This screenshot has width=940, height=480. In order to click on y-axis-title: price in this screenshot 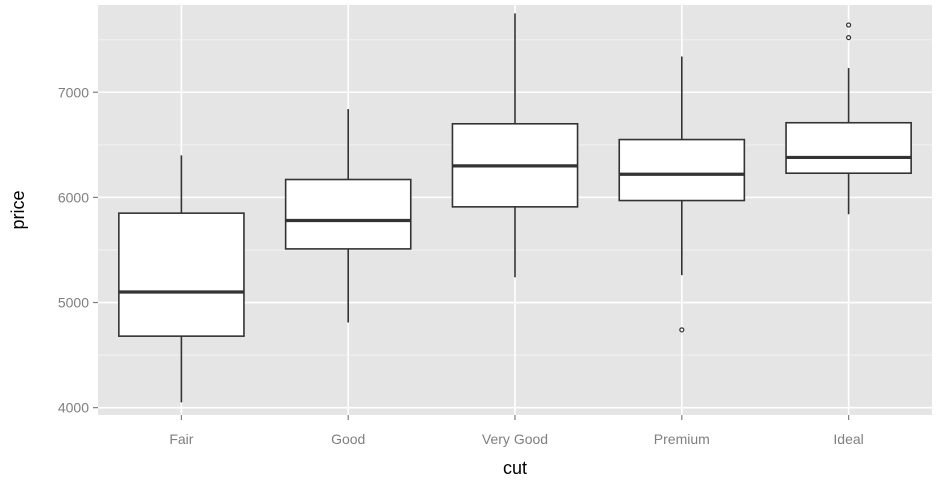, I will do `click(18, 209)`.